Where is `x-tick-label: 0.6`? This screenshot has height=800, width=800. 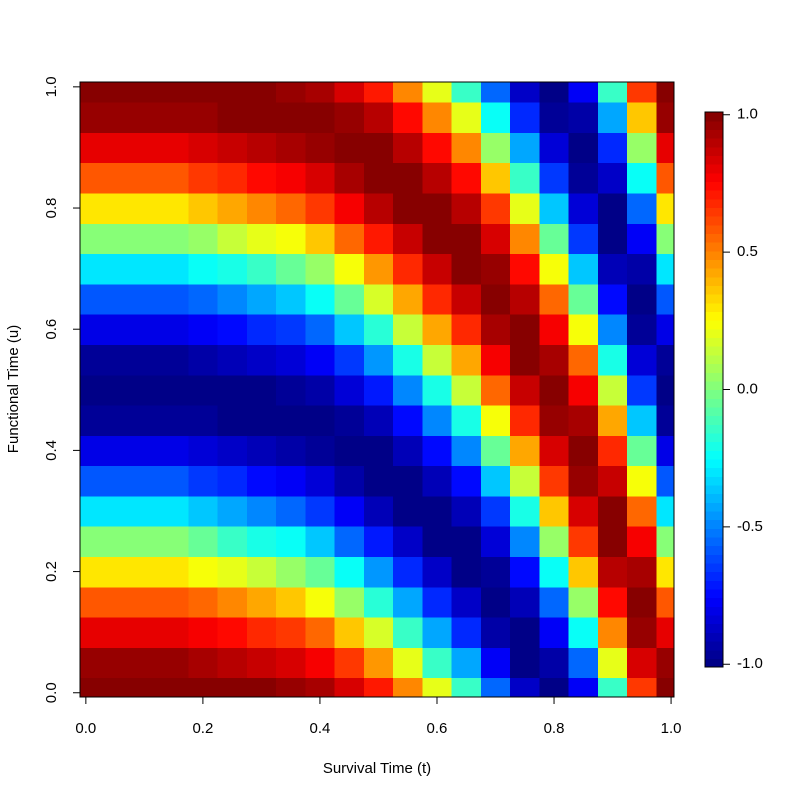
x-tick-label: 0.6 is located at coordinates (437, 728).